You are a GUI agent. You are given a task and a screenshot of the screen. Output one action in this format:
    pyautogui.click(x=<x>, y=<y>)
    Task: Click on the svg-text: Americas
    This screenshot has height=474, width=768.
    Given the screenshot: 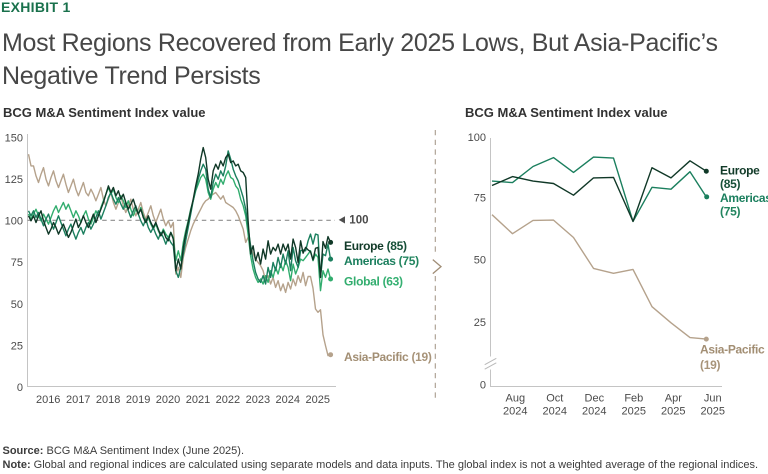 What is the action you would take?
    pyautogui.click(x=744, y=198)
    